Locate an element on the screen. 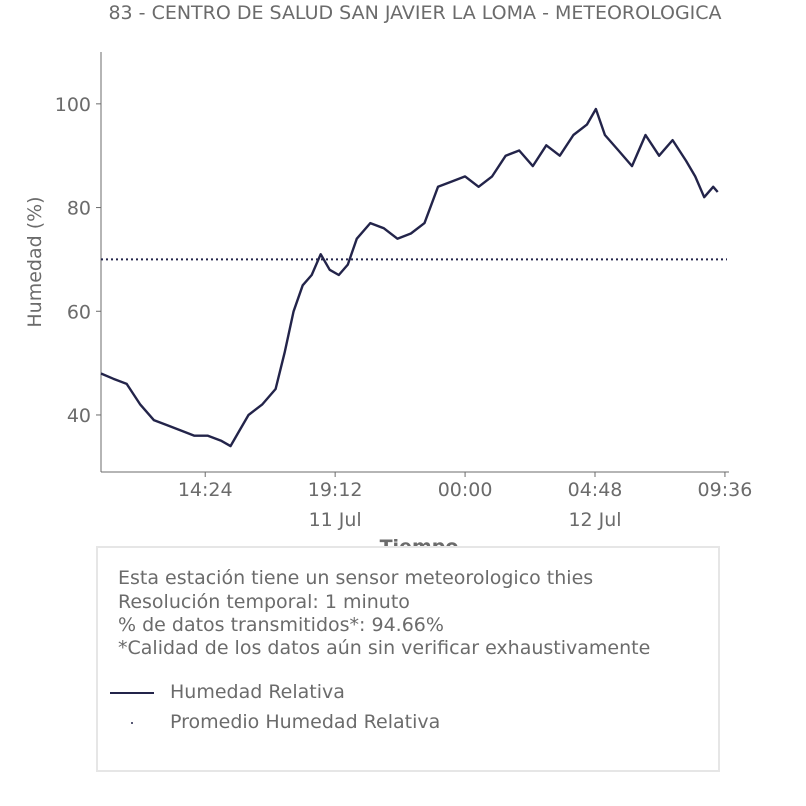 This screenshot has width=806, height=806. x-tick-label: 04:48 is located at coordinates (595, 490).